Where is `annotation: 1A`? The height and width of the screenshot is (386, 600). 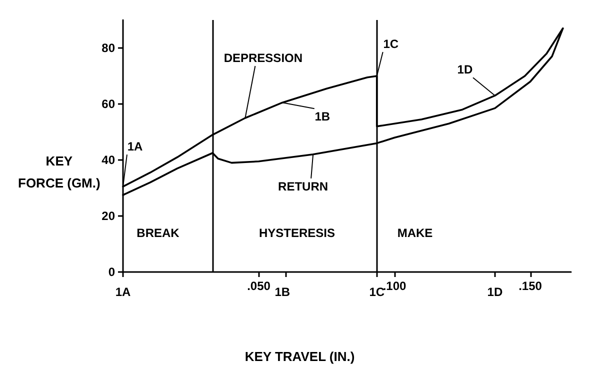 annotation: 1A is located at coordinates (135, 147).